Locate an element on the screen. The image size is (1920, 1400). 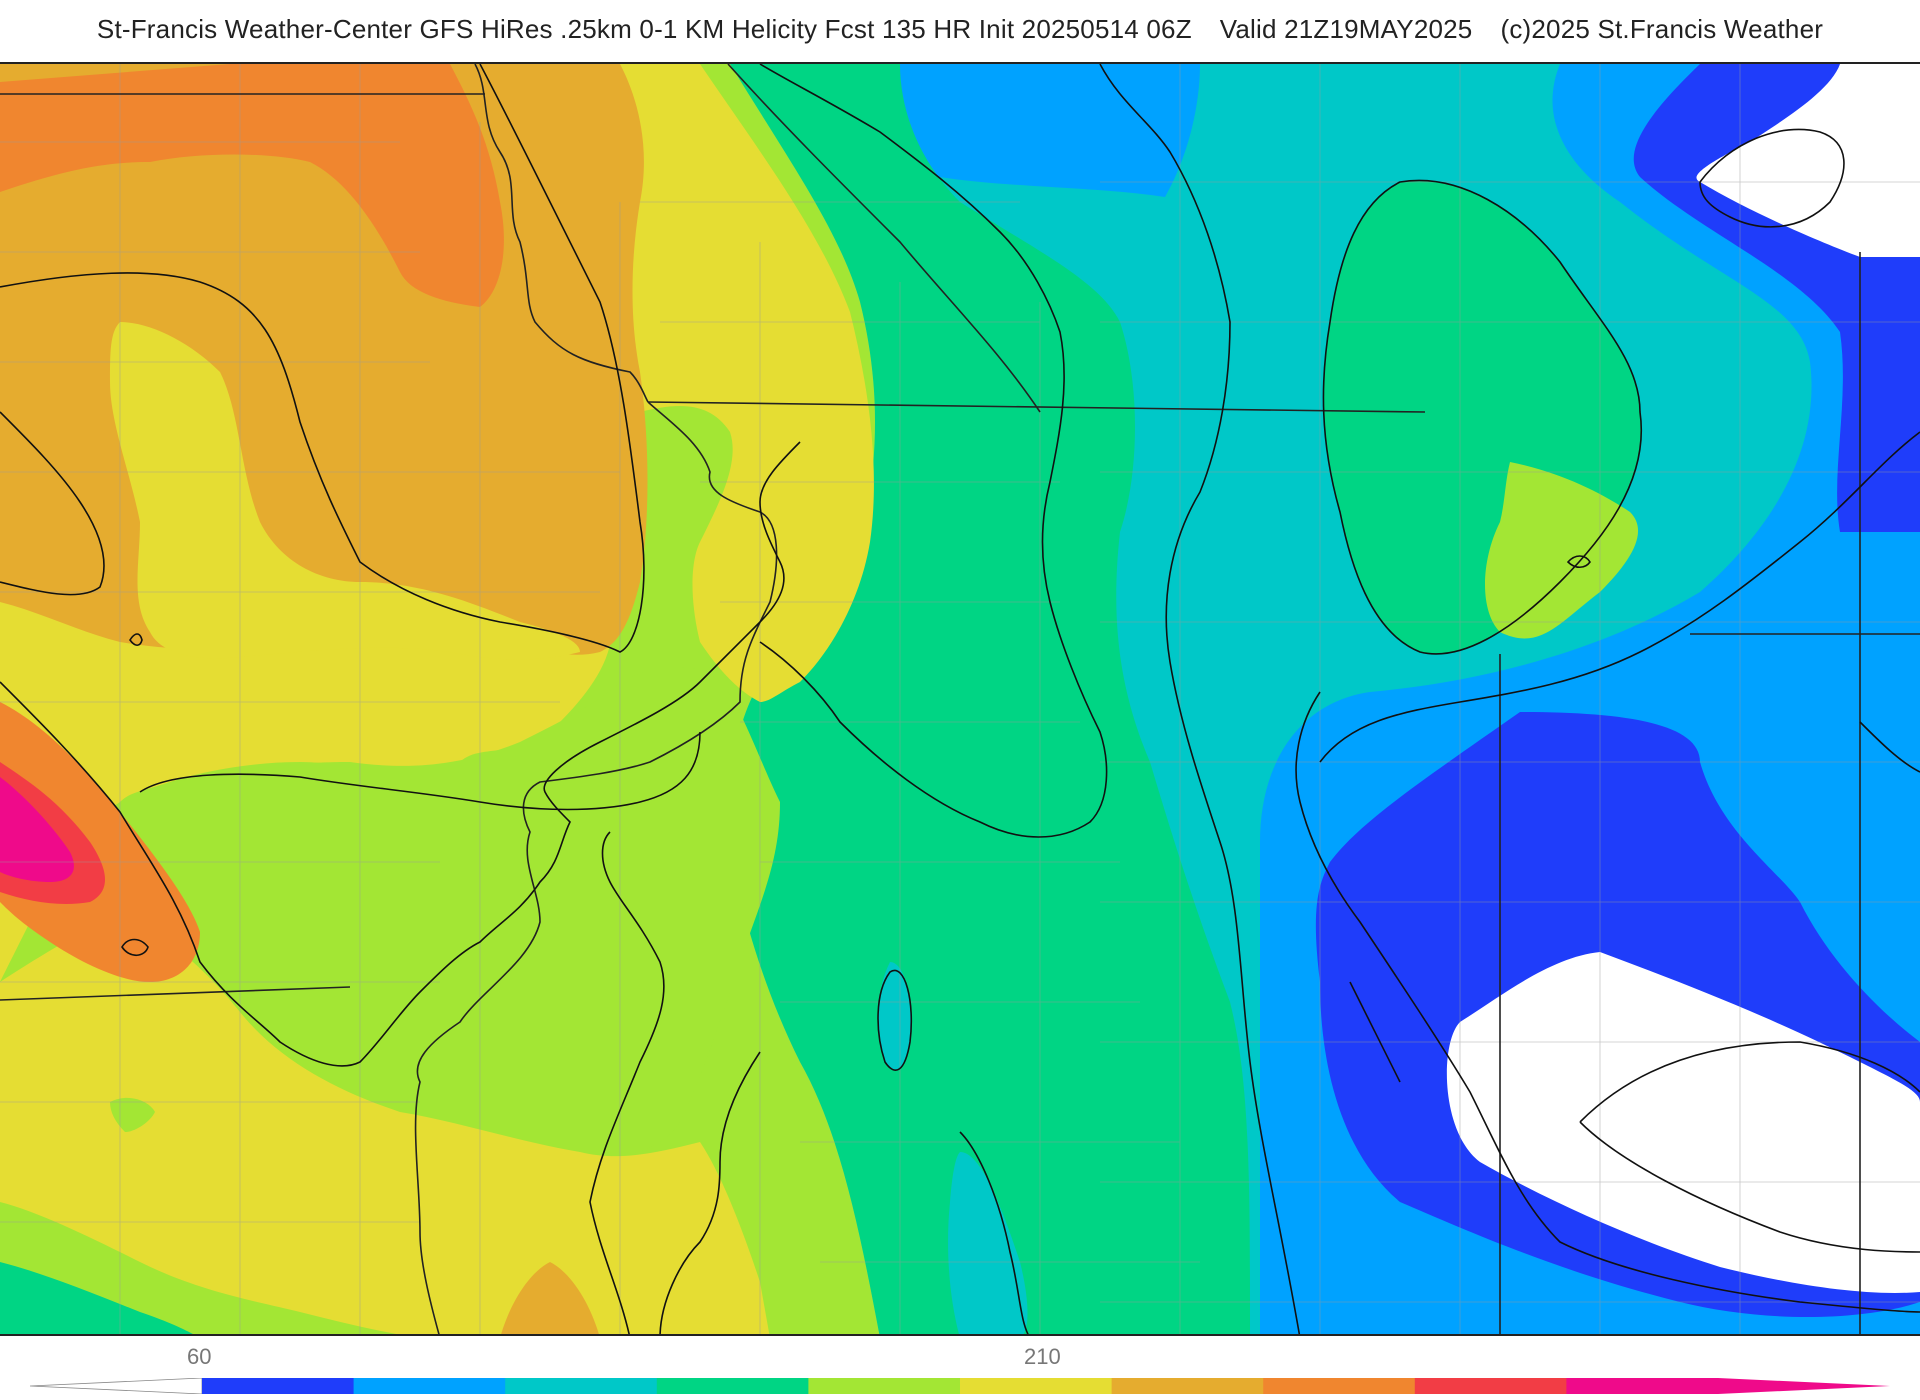
field-cyan-south is located at coordinates (988, 1243).